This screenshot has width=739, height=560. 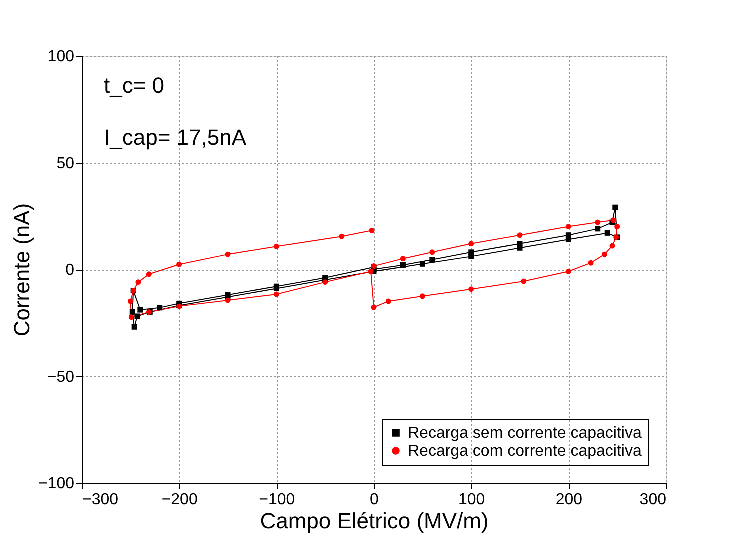 I want to click on y-tick-label: 50, so click(x=65, y=163).